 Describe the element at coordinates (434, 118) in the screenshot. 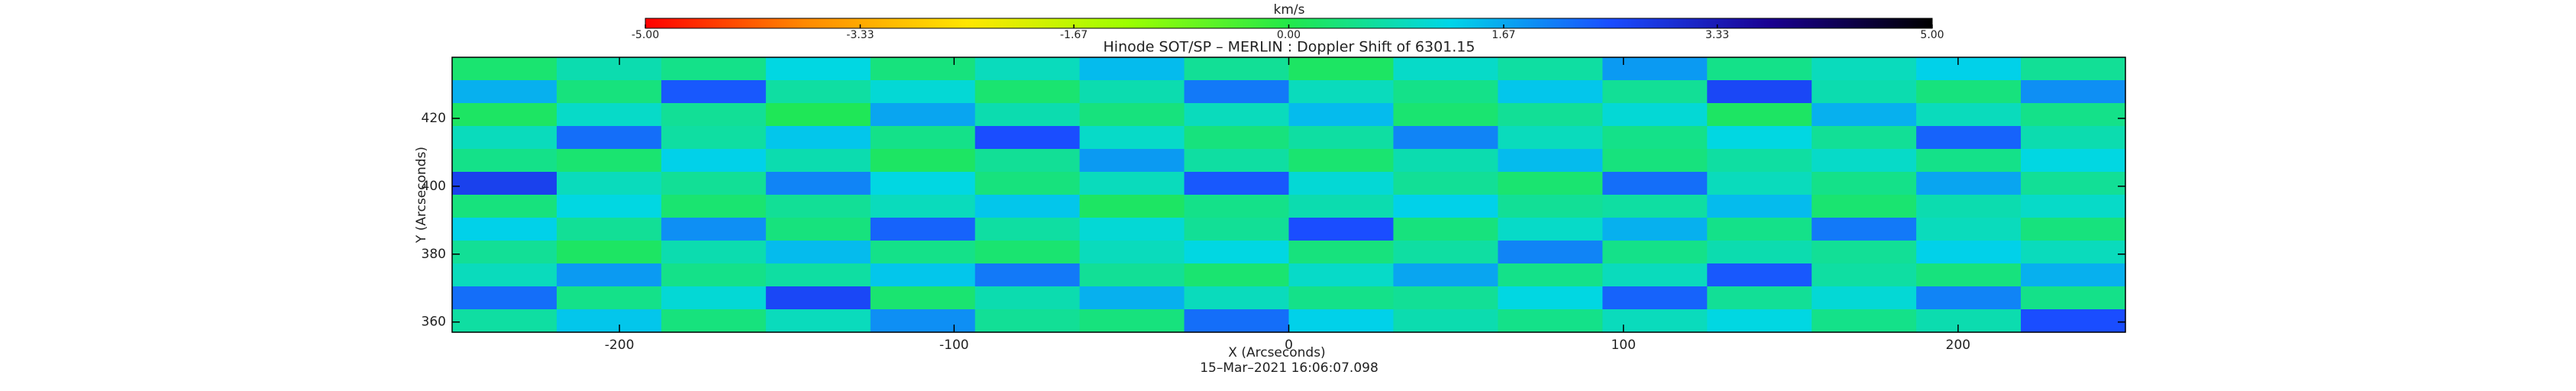

I see `y-tick-label: 420` at that location.